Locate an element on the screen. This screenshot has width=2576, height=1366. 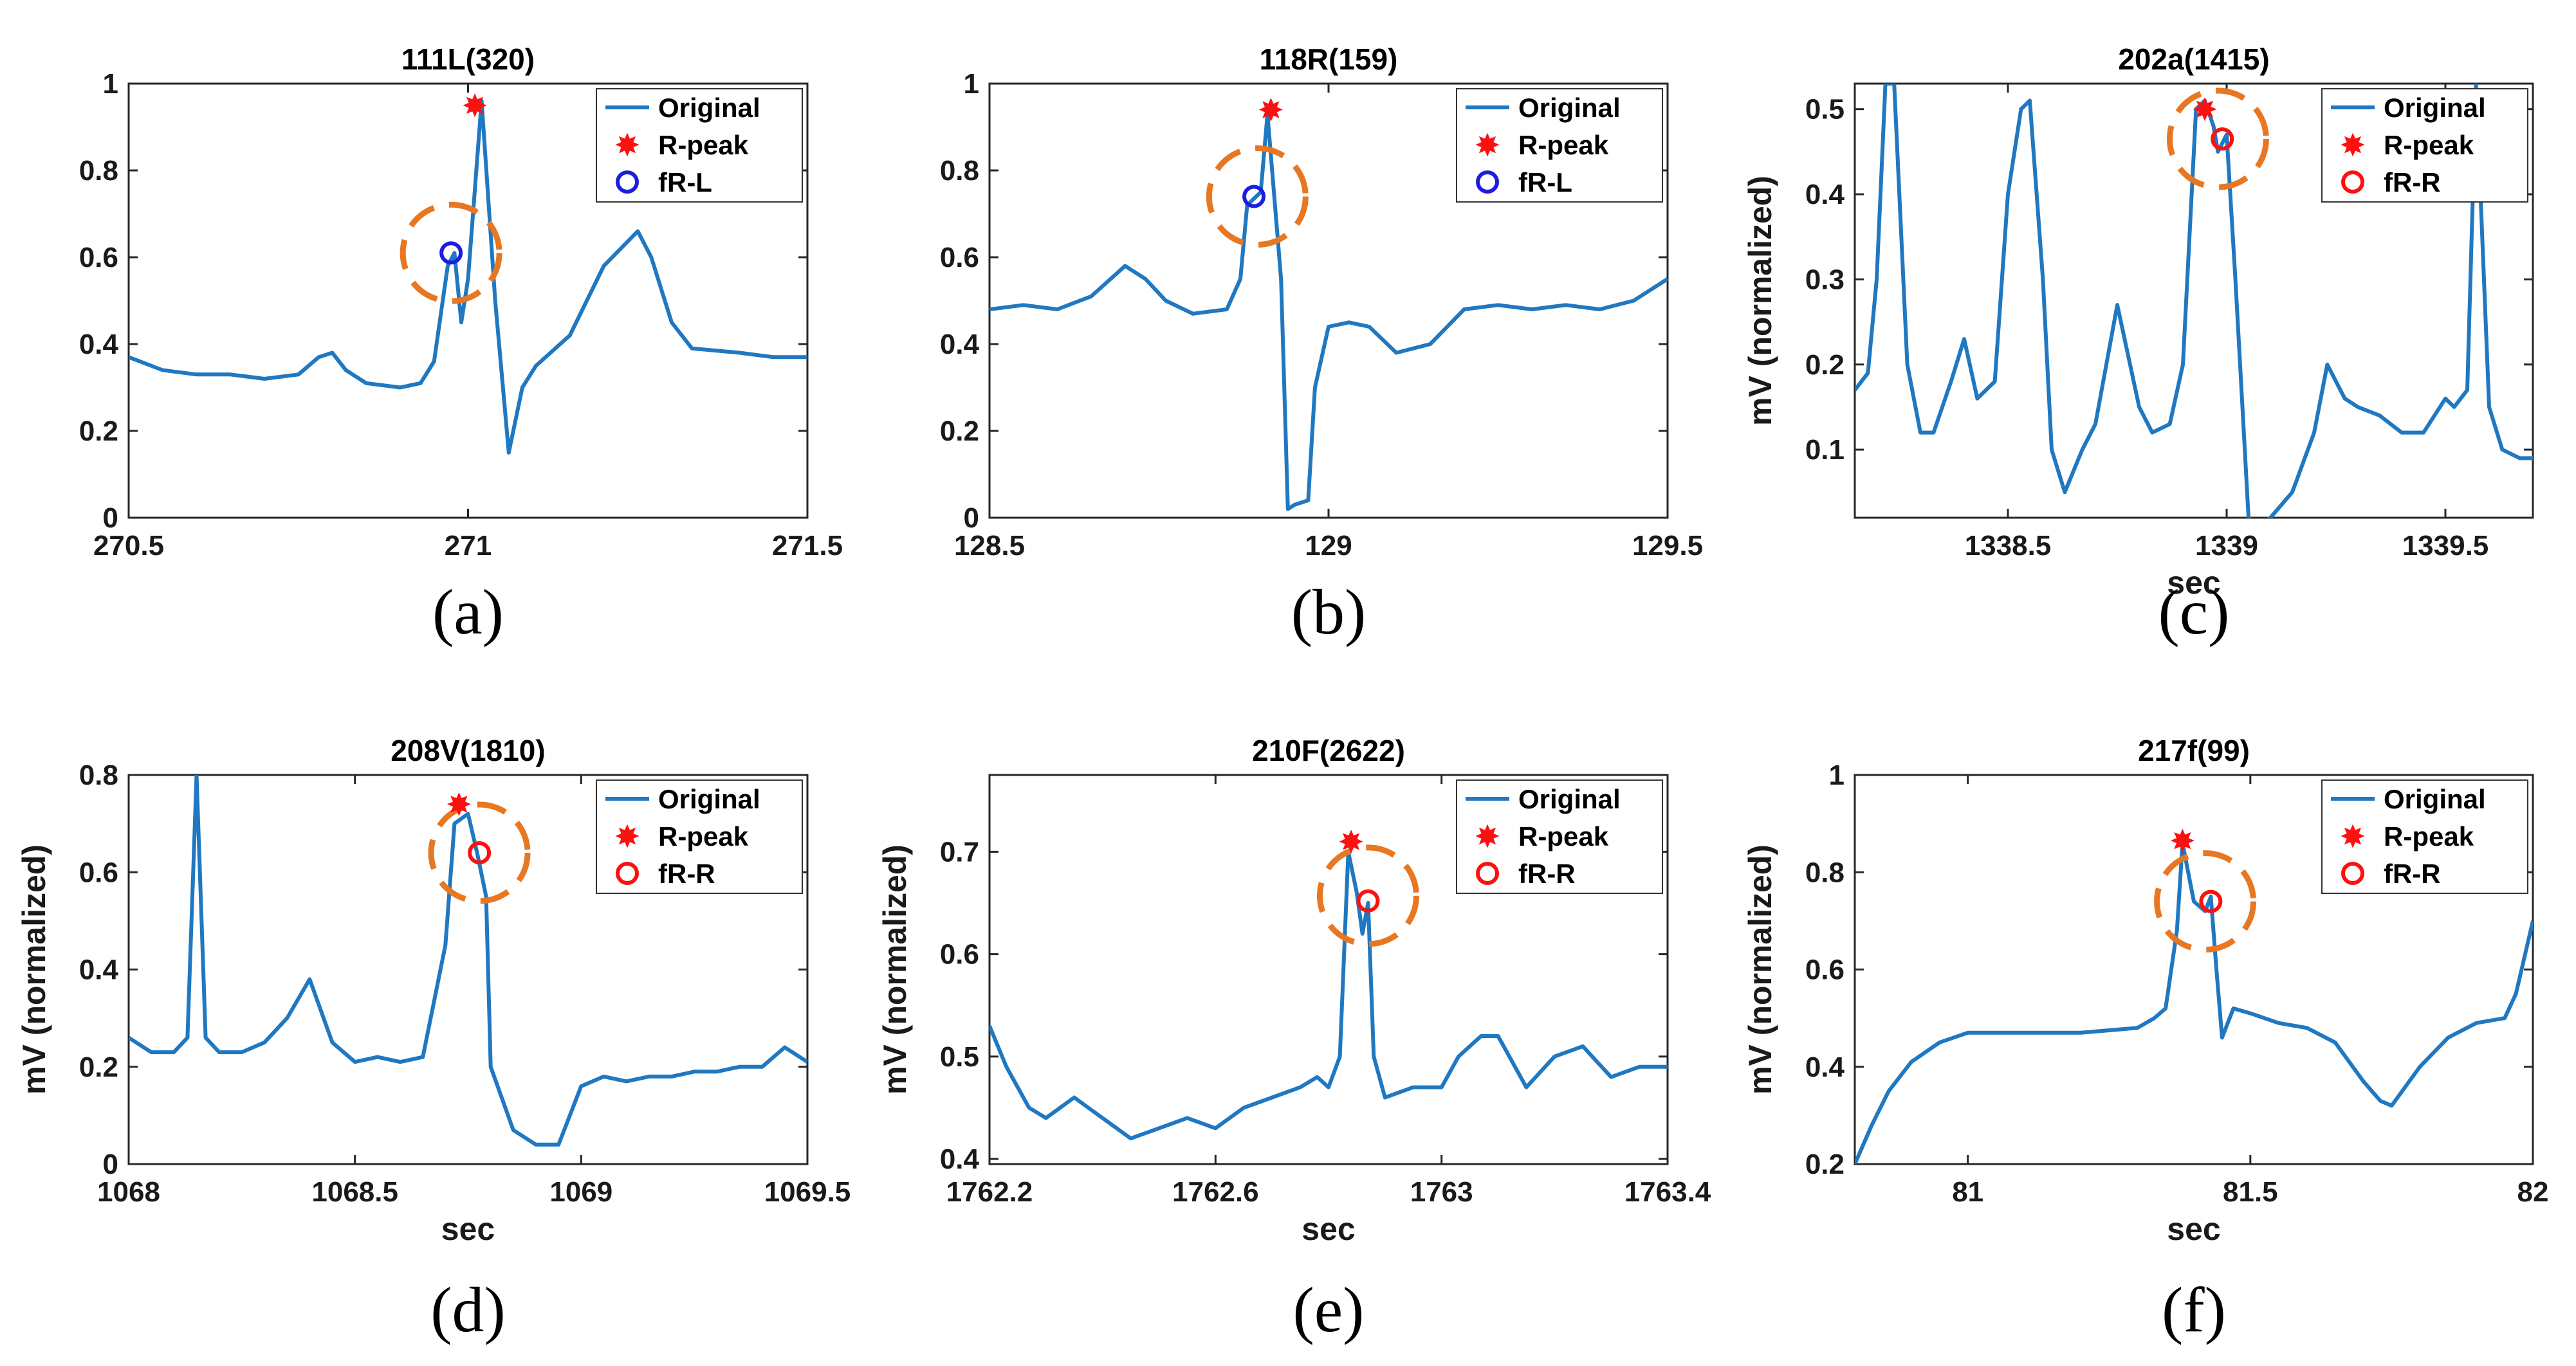
x-tick-label: 129.5 is located at coordinates (1667, 546).